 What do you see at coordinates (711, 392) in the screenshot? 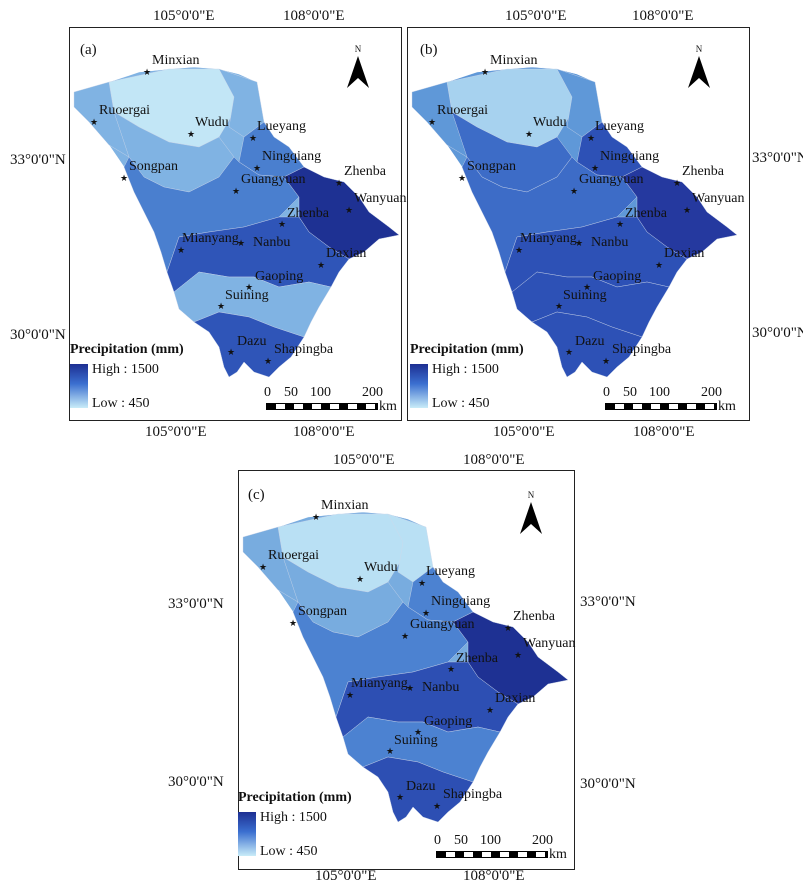
I see `scale-tick-200: 200` at bounding box center [711, 392].